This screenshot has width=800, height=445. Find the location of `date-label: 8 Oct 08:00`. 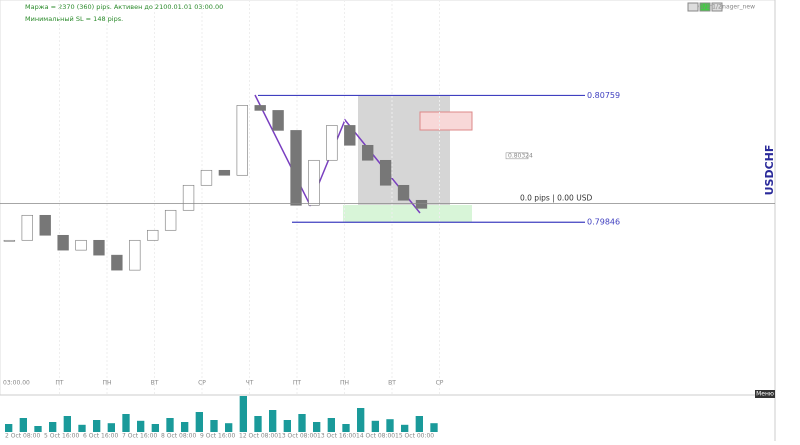

date-label: 8 Oct 08:00 is located at coordinates (178, 436).